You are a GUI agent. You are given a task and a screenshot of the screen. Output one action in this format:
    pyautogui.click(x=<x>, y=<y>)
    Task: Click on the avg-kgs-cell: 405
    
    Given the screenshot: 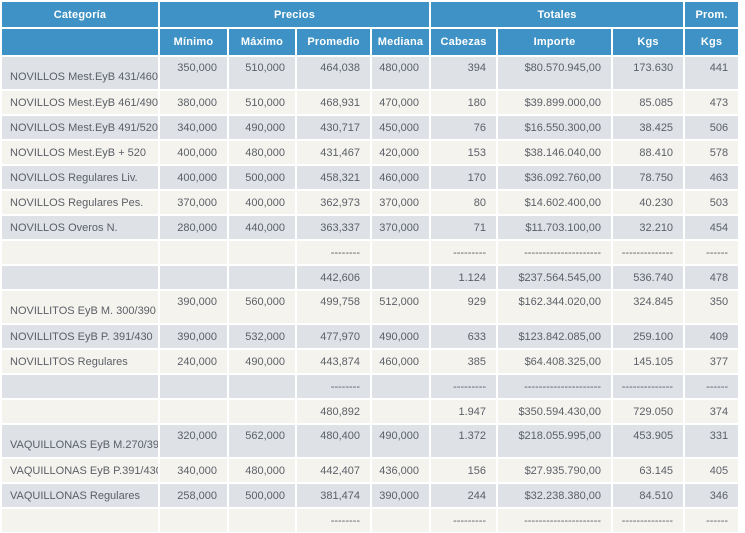 What is the action you would take?
    pyautogui.click(x=713, y=471)
    